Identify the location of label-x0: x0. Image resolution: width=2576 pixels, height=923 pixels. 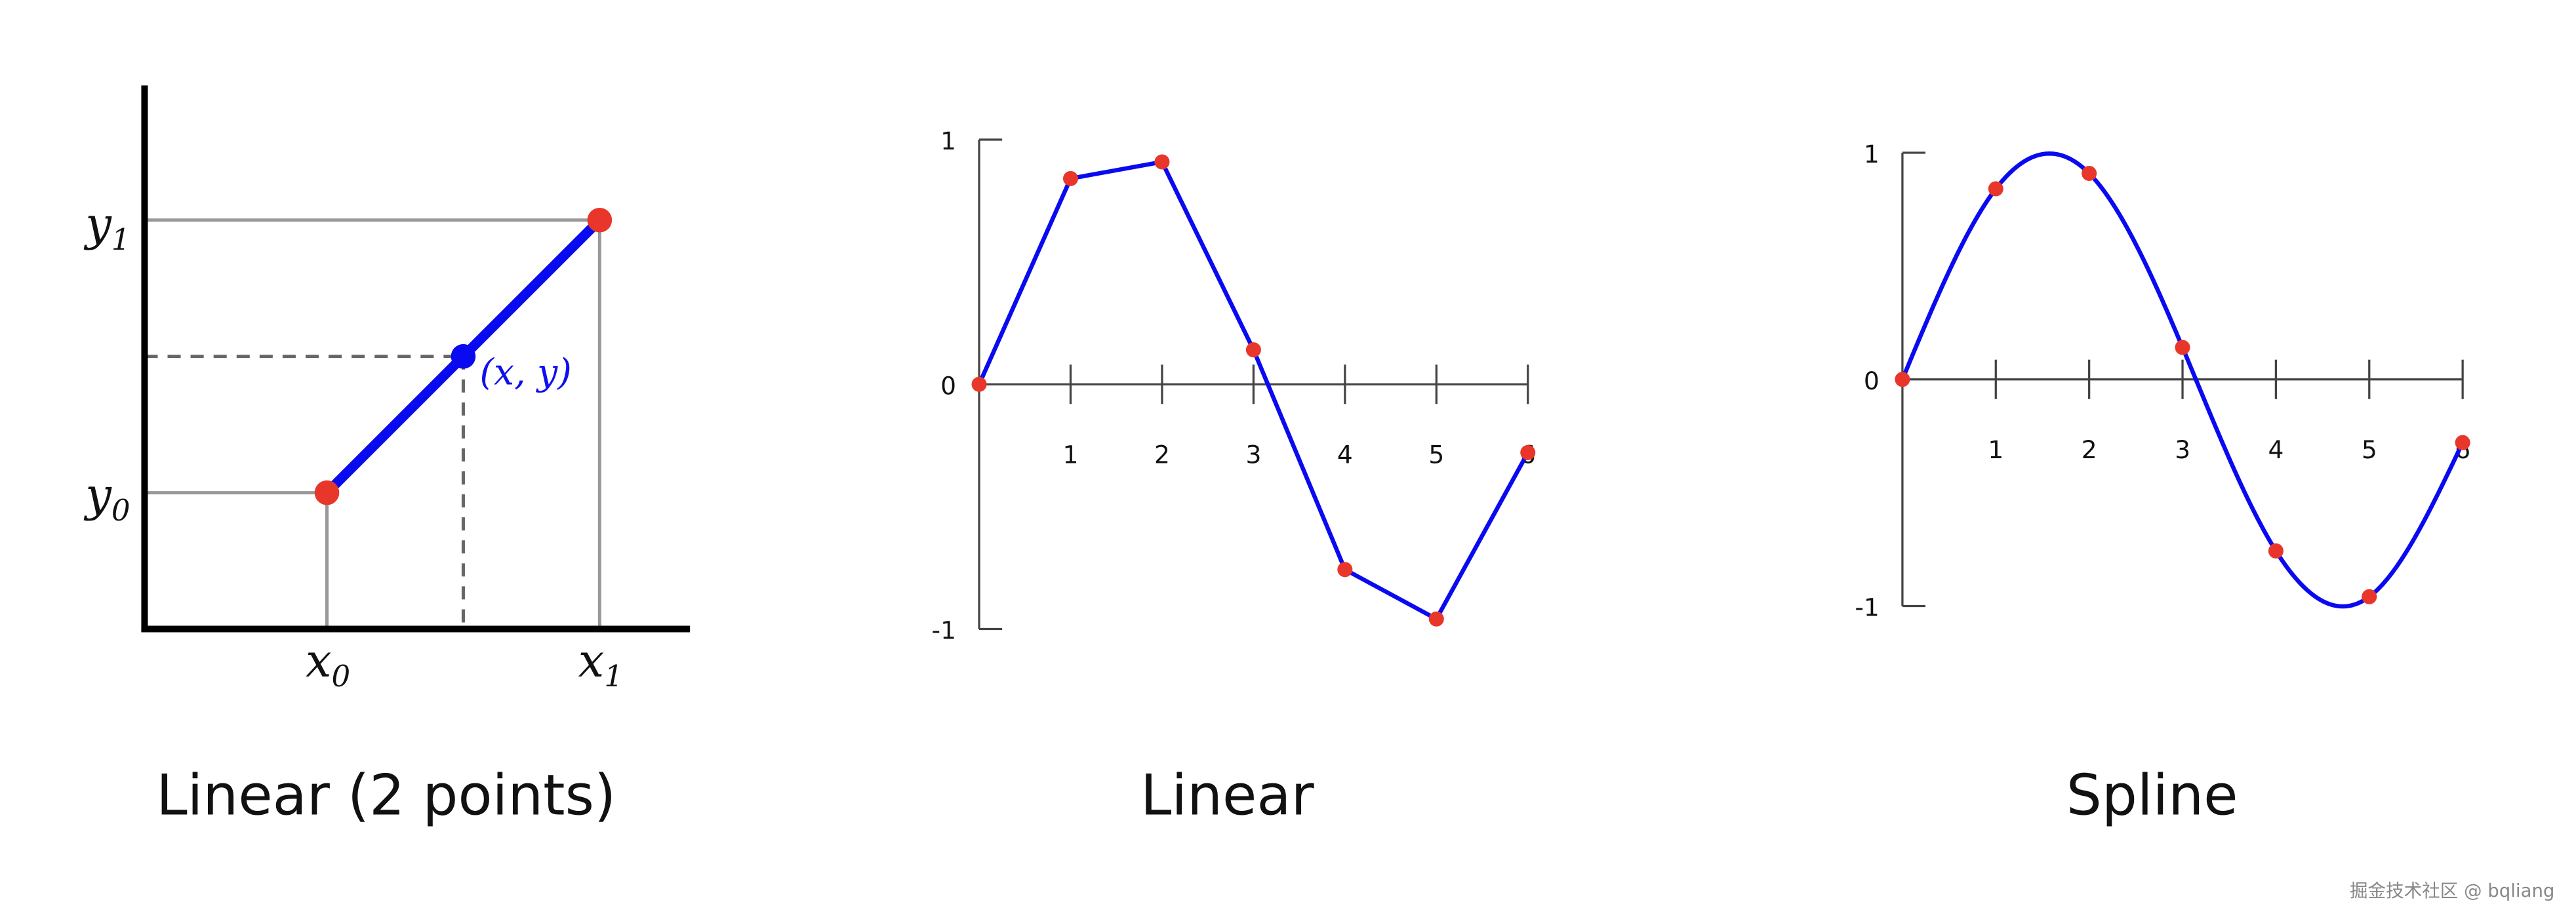
(328, 664).